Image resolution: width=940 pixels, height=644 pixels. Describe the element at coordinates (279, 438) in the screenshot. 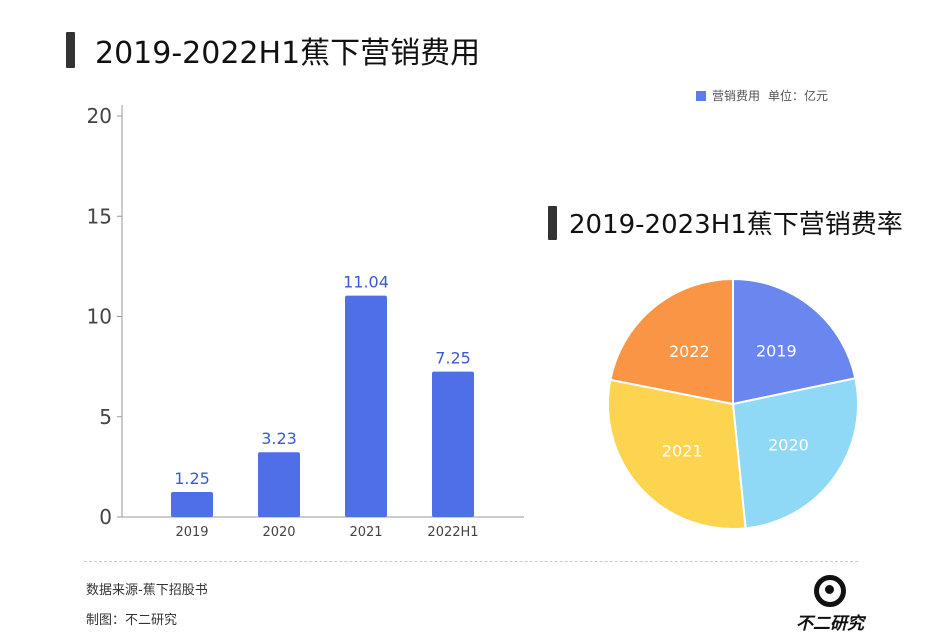

I see `data-label-2020: 3.23` at that location.